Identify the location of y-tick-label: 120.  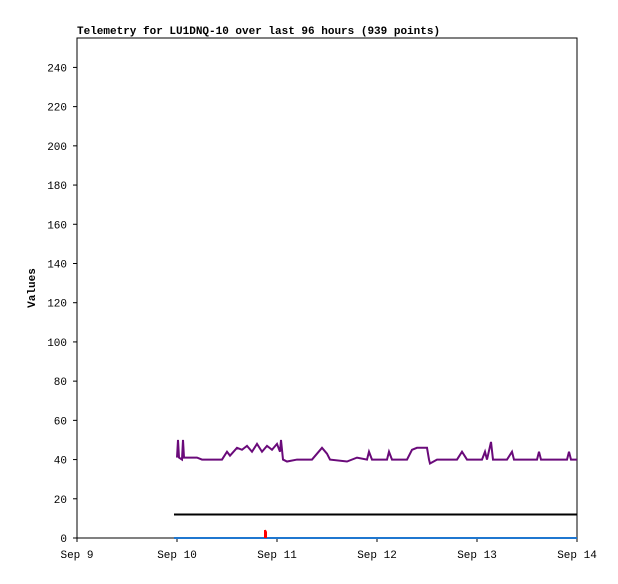
(57, 305).